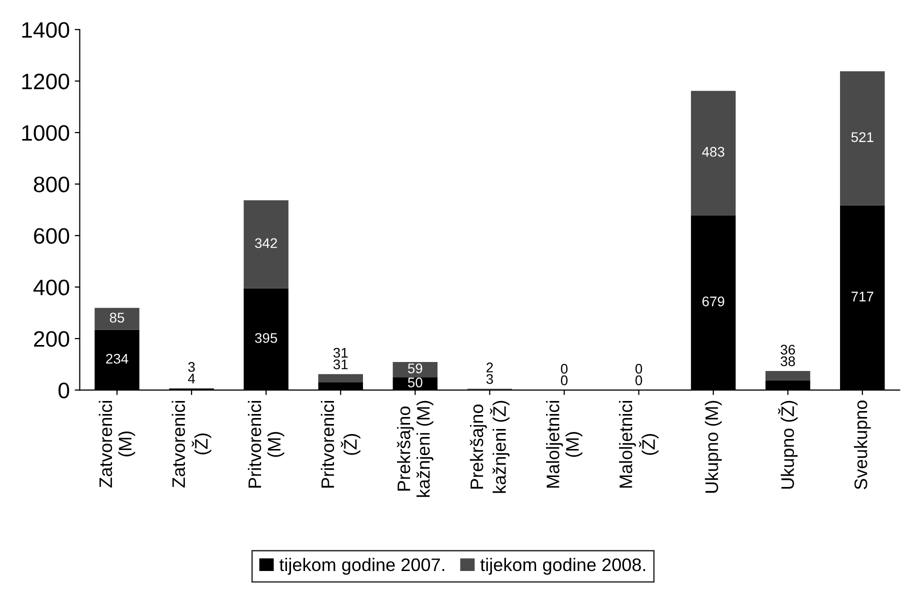 The width and height of the screenshot is (906, 591). Describe the element at coordinates (563, 566) in the screenshot. I see `legend-label: tijekom godine 2008.` at that location.